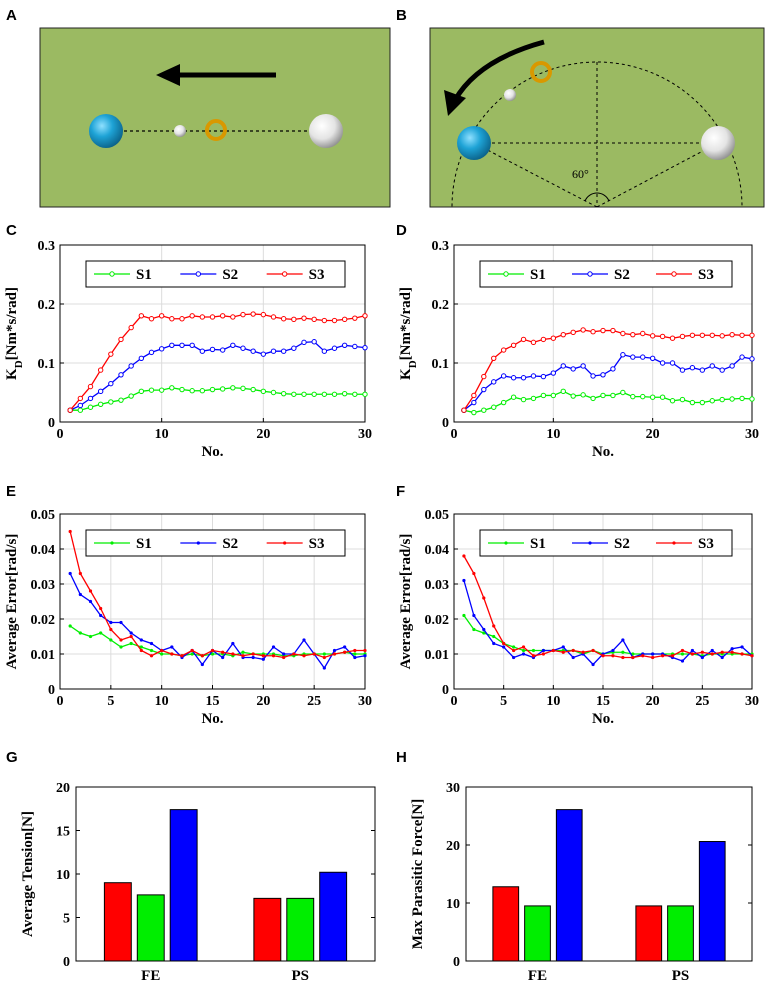 The image size is (765, 986). What do you see at coordinates (150, 976) in the screenshot?
I see `x-category-label: FE` at bounding box center [150, 976].